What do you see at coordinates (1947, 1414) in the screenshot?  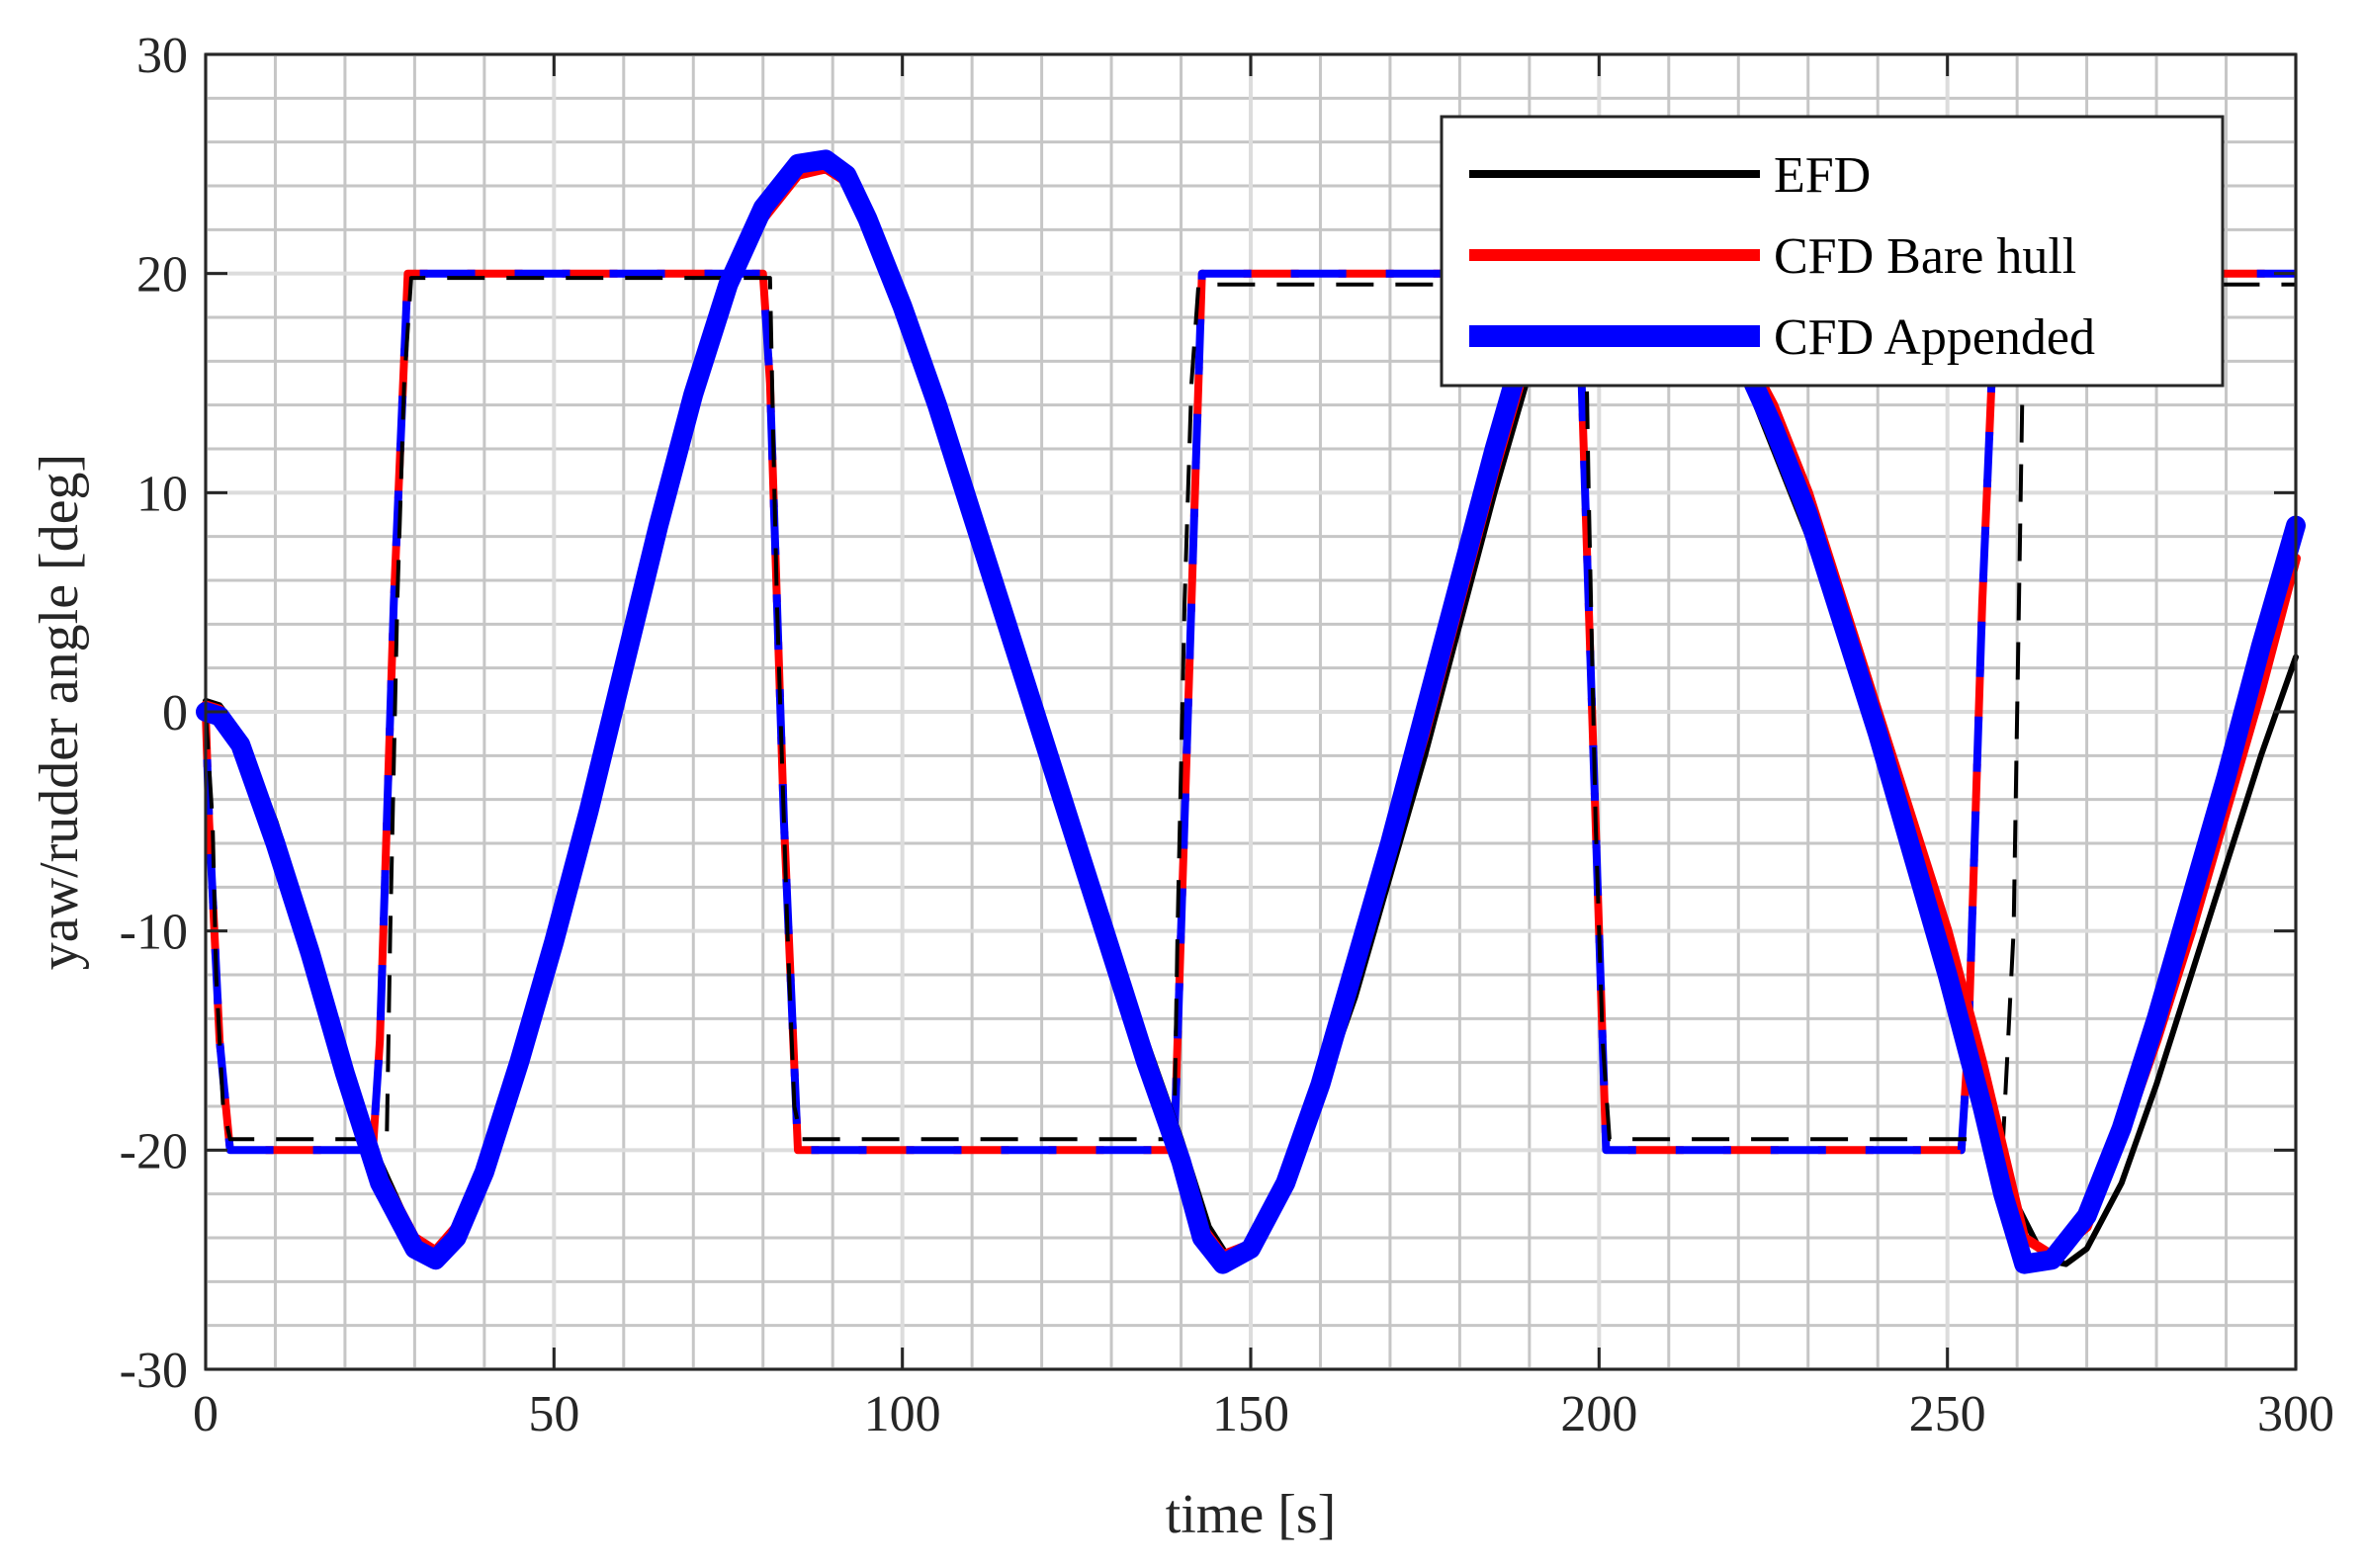 I see `x-tick-label: 250` at bounding box center [1947, 1414].